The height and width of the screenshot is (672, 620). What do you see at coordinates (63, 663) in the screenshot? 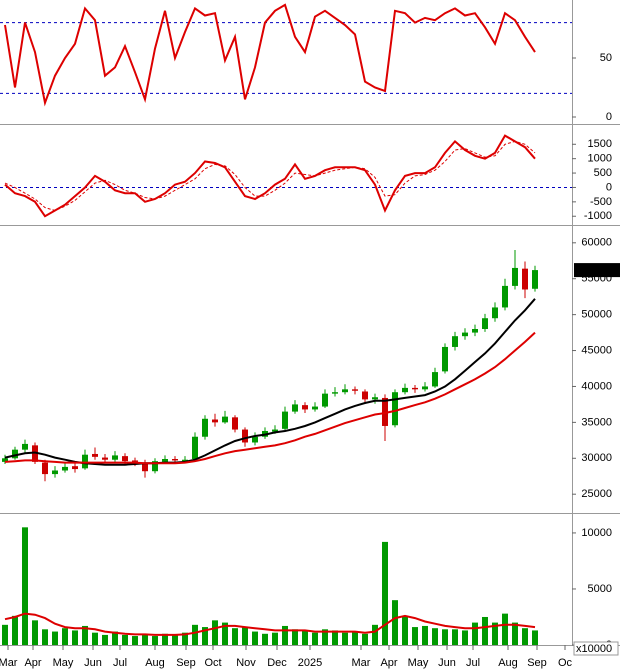
I see `x-tick-label: May` at bounding box center [63, 663].